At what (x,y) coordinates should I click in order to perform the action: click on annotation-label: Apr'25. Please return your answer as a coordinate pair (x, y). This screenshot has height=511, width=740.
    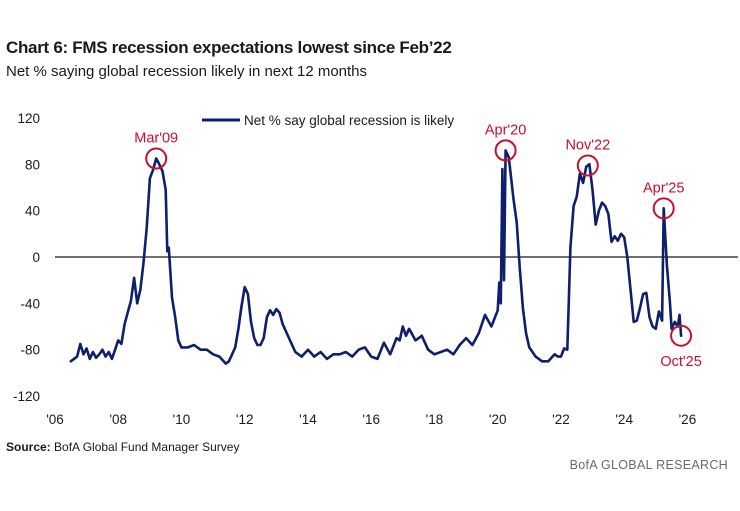
    Looking at the image, I should click on (663, 188).